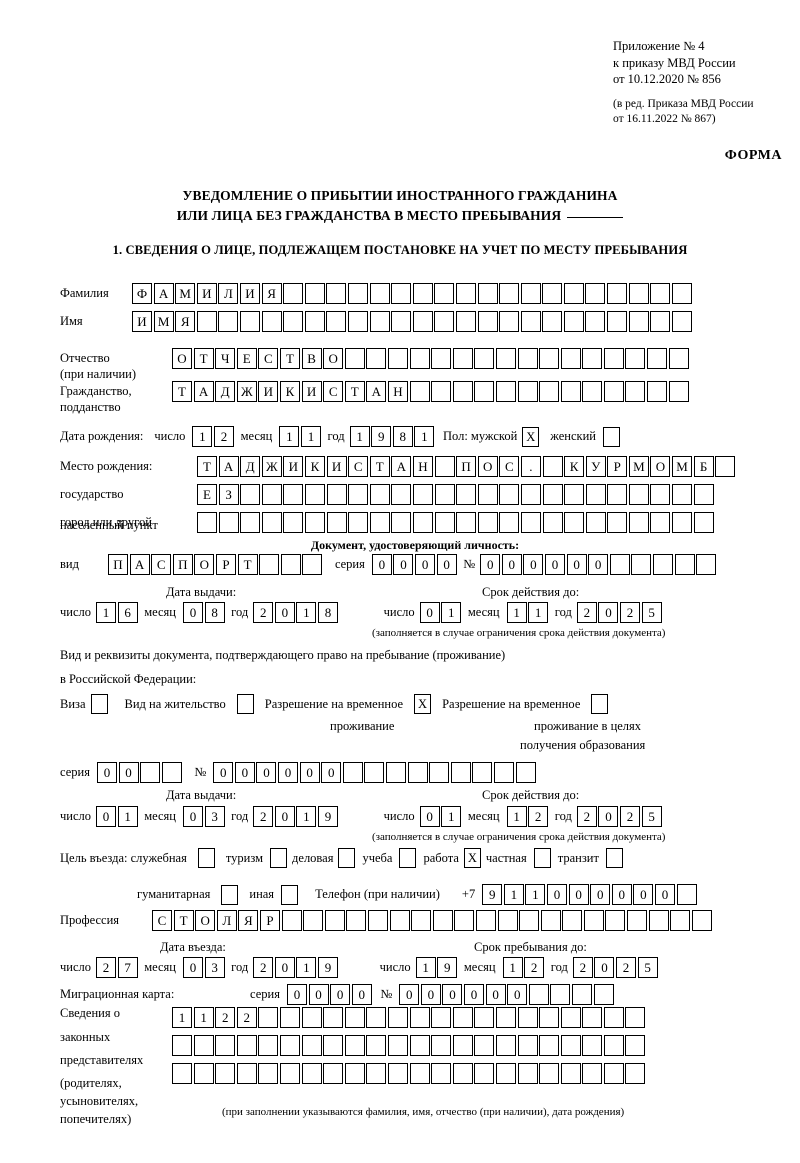 The height and width of the screenshot is (1163, 800). What do you see at coordinates (660, 466) in the screenshot?
I see `char-cell: О` at bounding box center [660, 466].